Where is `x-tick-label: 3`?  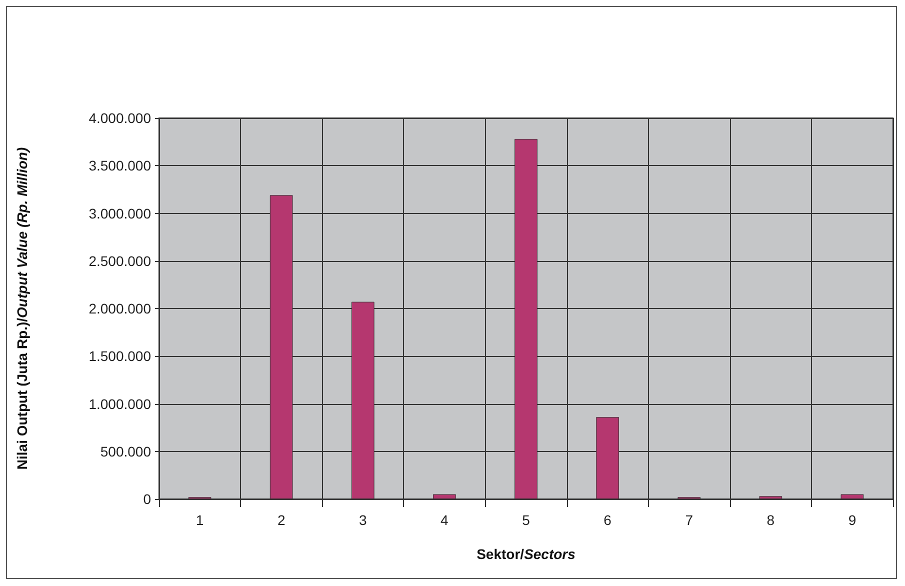
x-tick-label: 3 is located at coordinates (362, 520).